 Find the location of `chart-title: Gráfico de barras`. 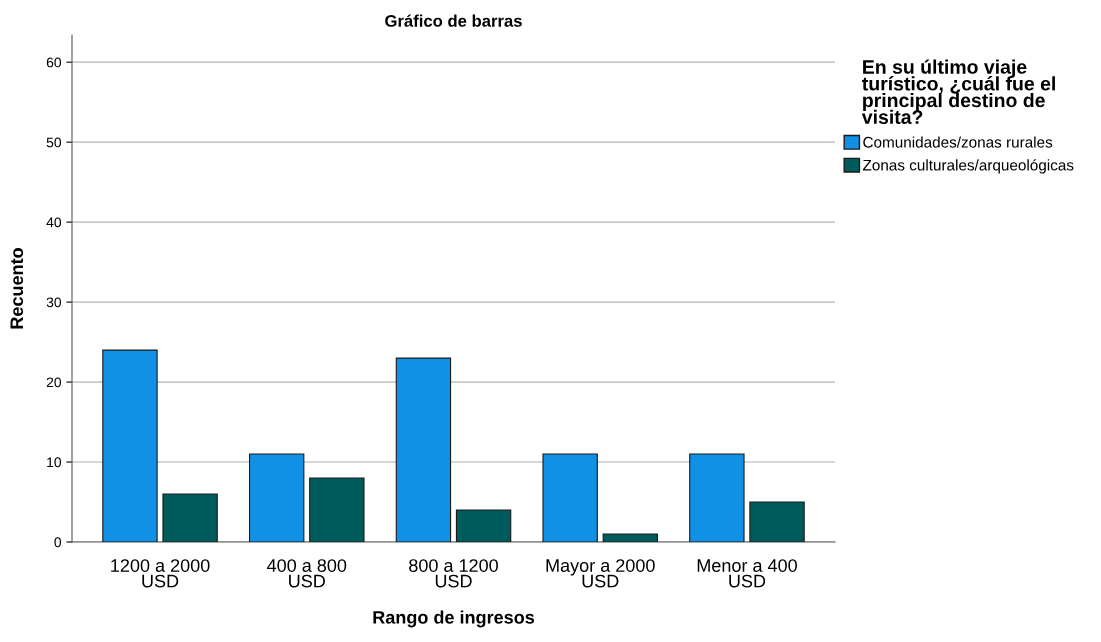

chart-title: Gráfico de barras is located at coordinates (453, 20).